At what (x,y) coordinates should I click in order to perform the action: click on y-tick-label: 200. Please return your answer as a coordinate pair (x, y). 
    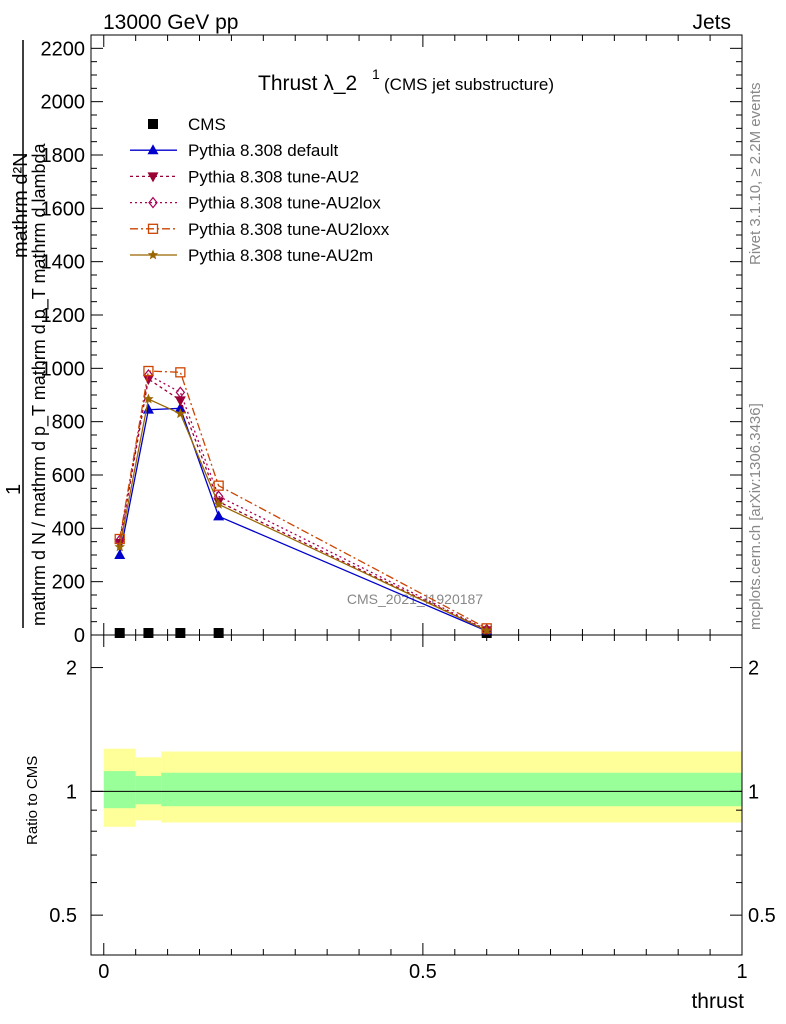
    Looking at the image, I should click on (68, 583).